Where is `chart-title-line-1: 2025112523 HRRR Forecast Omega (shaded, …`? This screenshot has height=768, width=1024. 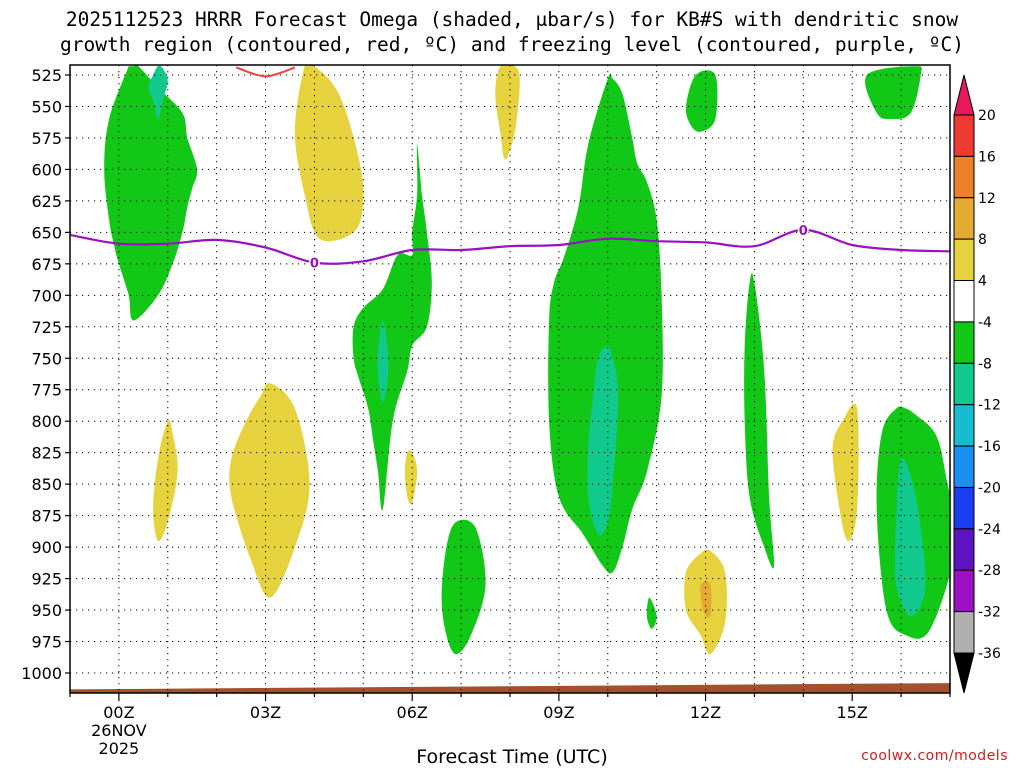
chart-title-line-1: 2025112523 HRRR Forecast Omega (shaded, … is located at coordinates (512, 19).